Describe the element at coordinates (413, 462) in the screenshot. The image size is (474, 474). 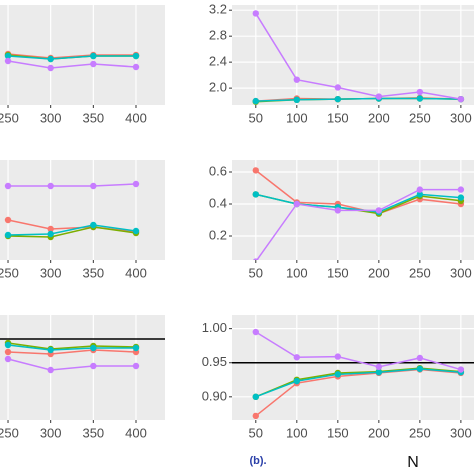
I see `x-axis-label: N` at that location.